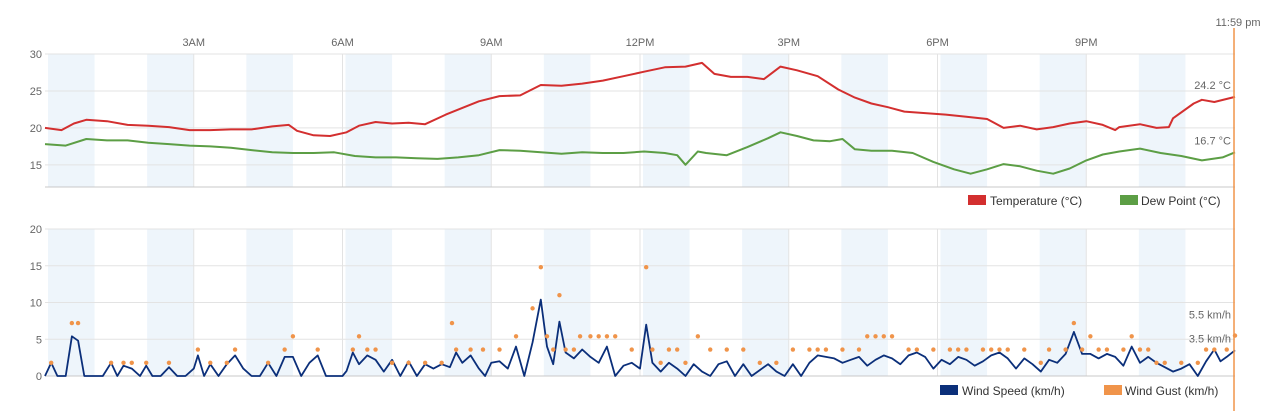 This screenshot has height=416, width=1266. I want to click on y-tick-label: 30, so click(36, 55).